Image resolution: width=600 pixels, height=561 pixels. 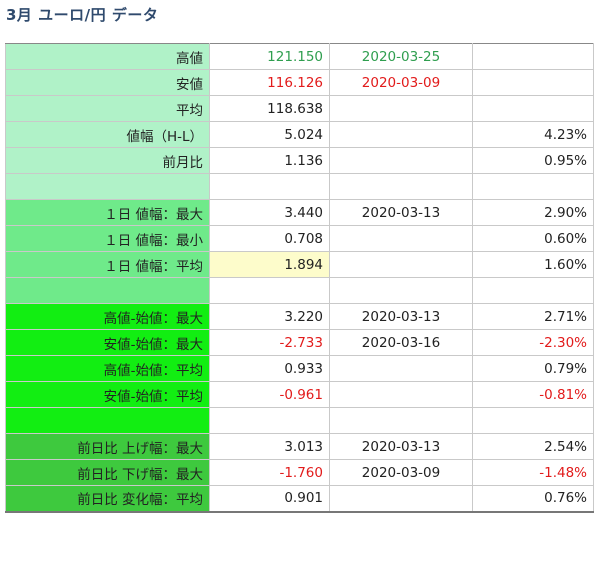 I want to click on row-label: 前月比, so click(x=107, y=160).